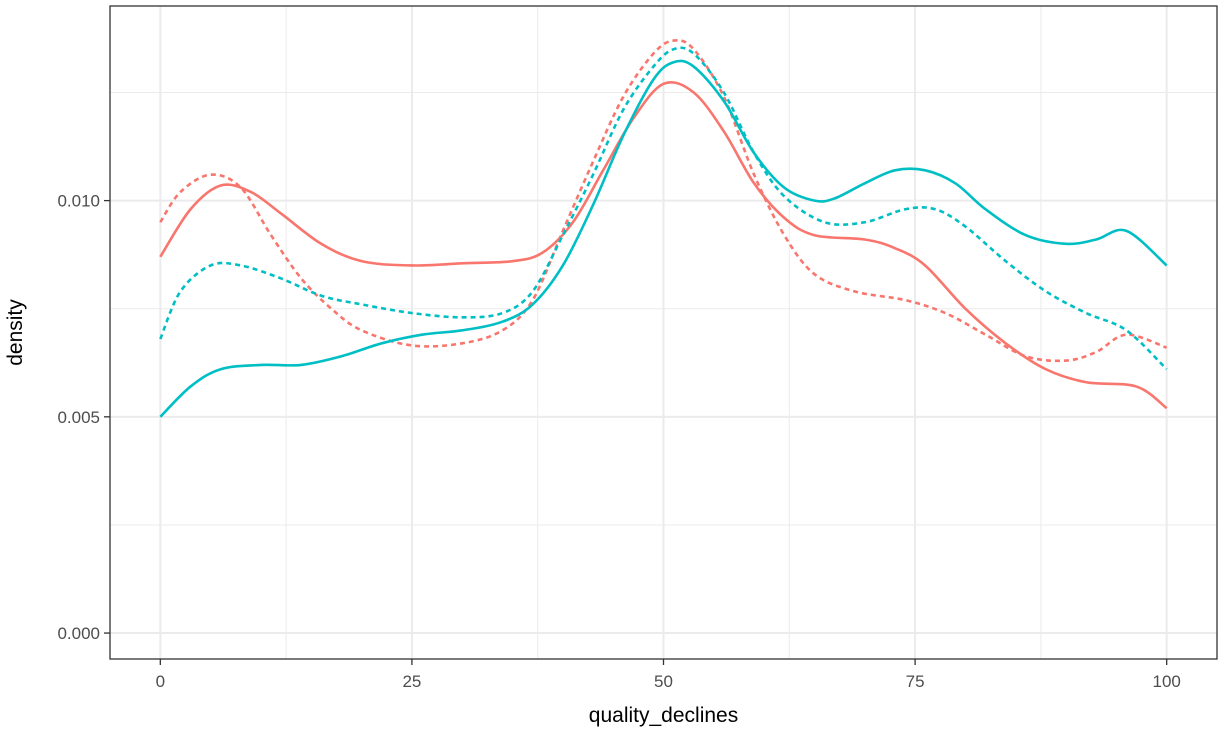  I want to click on x-tick-label: 75, so click(915, 681).